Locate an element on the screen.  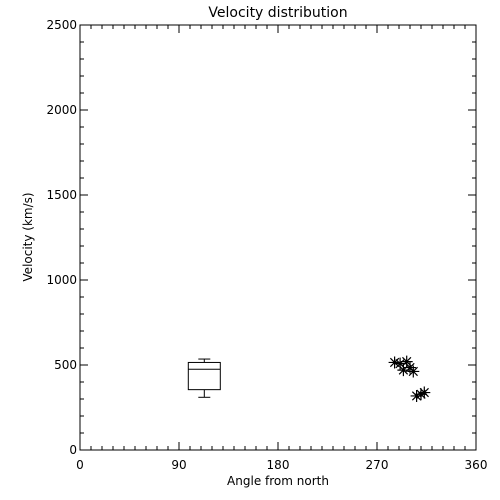
x-axis-title: Angle from north is located at coordinates (278, 481).